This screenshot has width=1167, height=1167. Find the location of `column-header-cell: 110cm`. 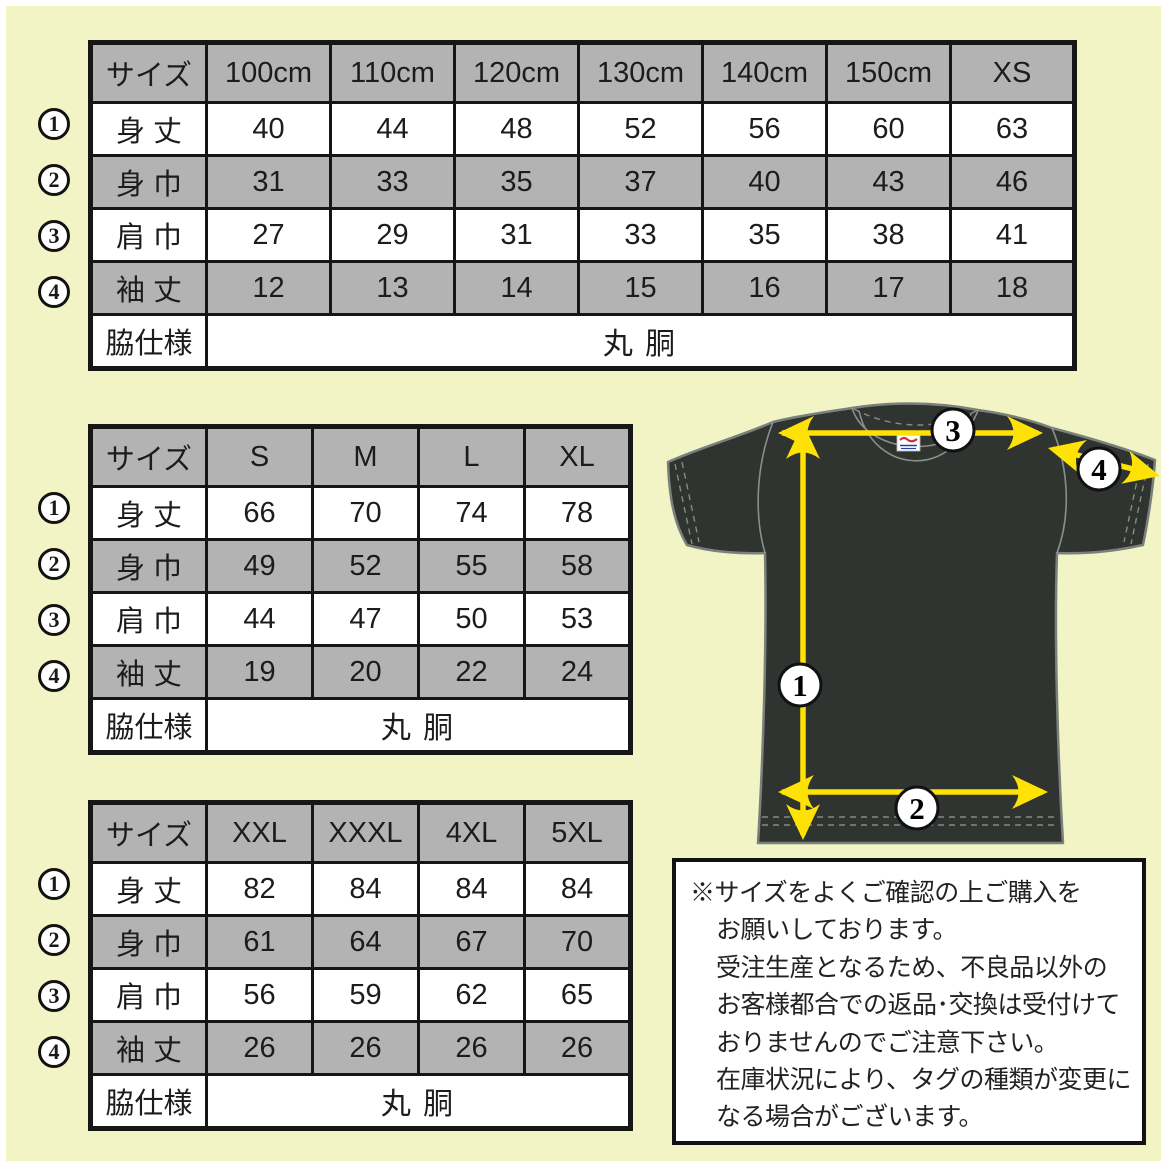

column-header-cell: 110cm is located at coordinates (392, 72).